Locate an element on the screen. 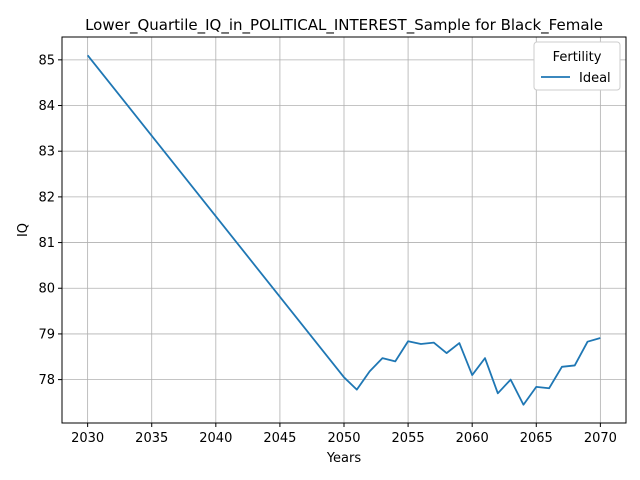  x-axis-label: Years is located at coordinates (344, 458).